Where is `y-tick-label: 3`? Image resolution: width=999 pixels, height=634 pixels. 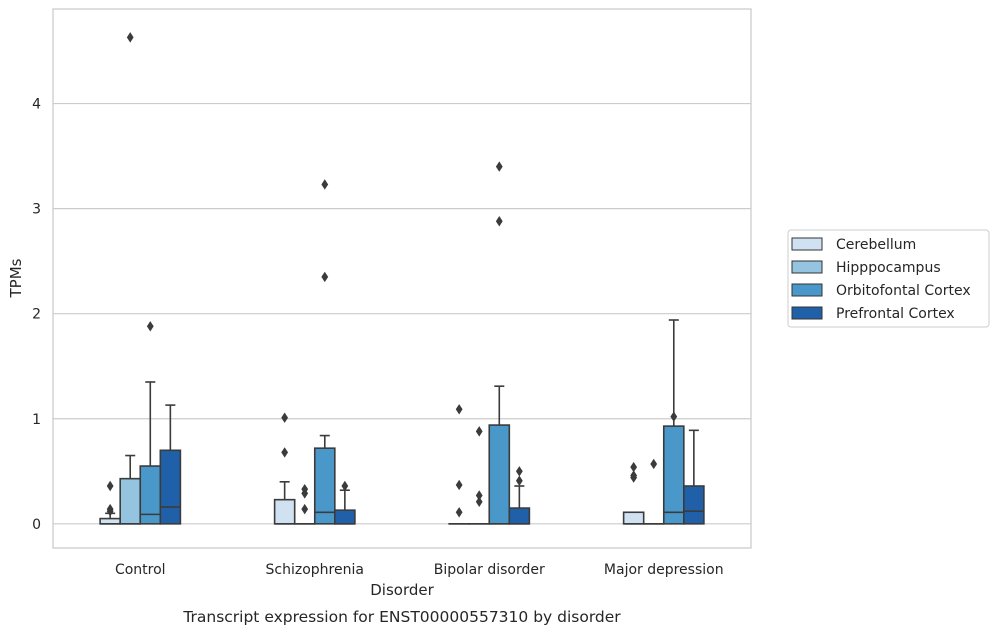 y-tick-label: 3 is located at coordinates (36, 210).